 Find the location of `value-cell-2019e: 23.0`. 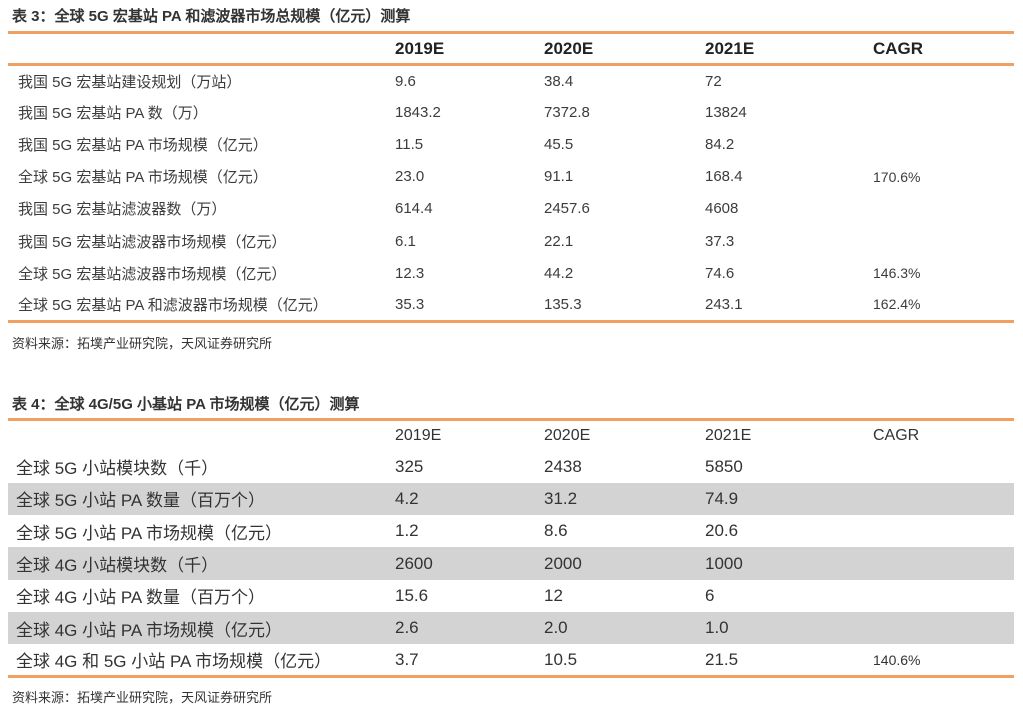

value-cell-2019e: 23.0 is located at coordinates (410, 177).